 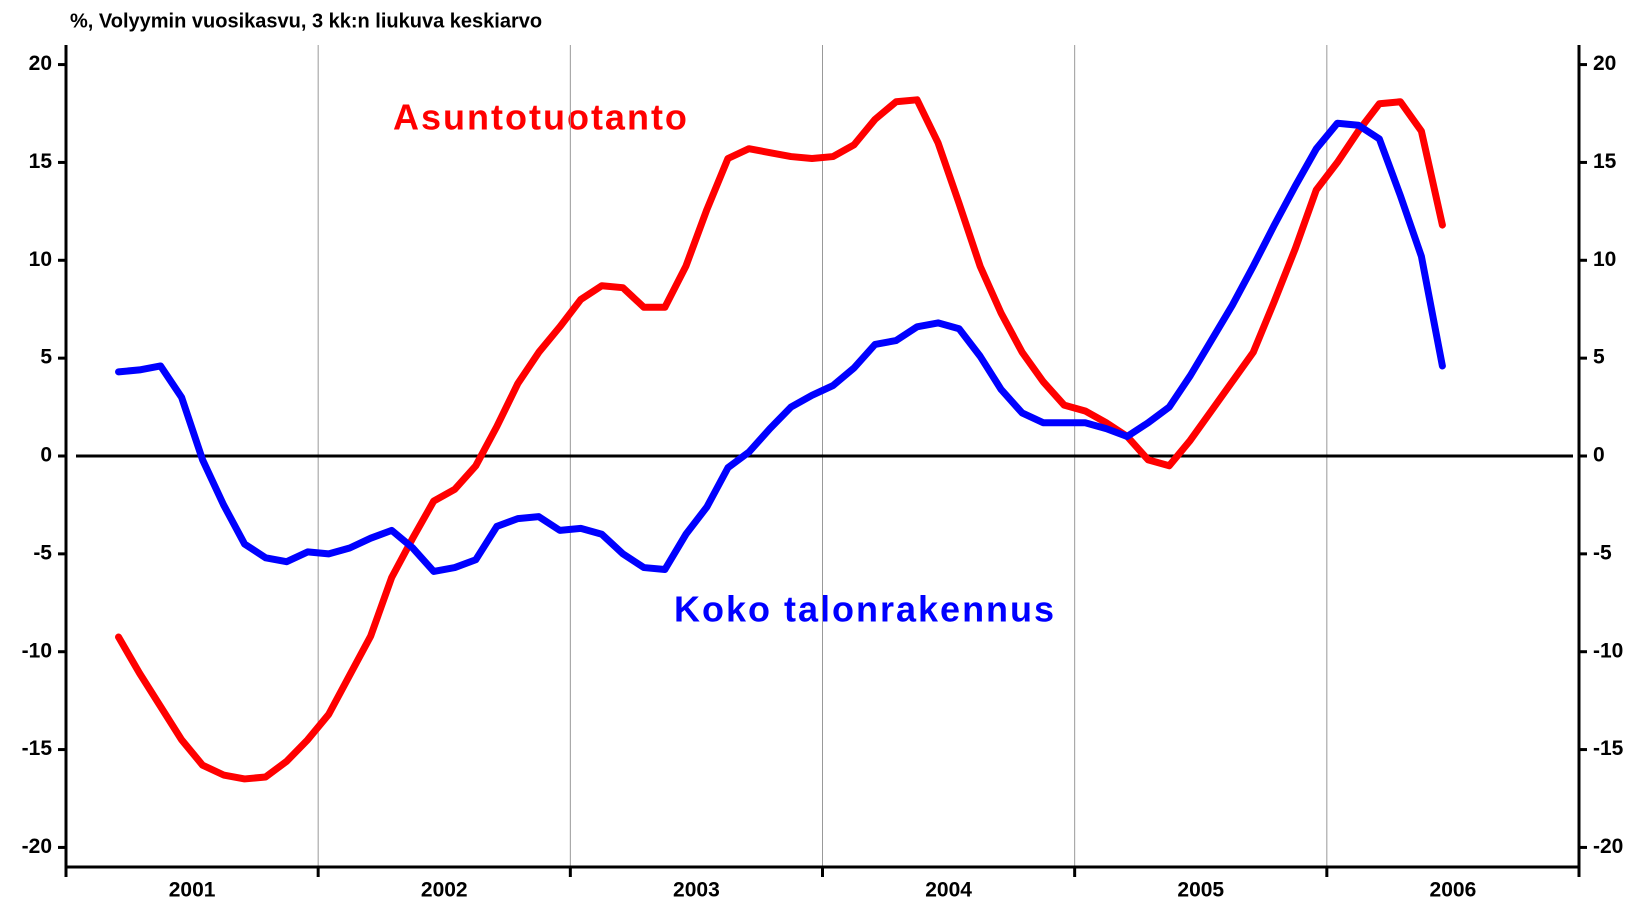 I want to click on x-tick-label: 2003, so click(x=696, y=890).